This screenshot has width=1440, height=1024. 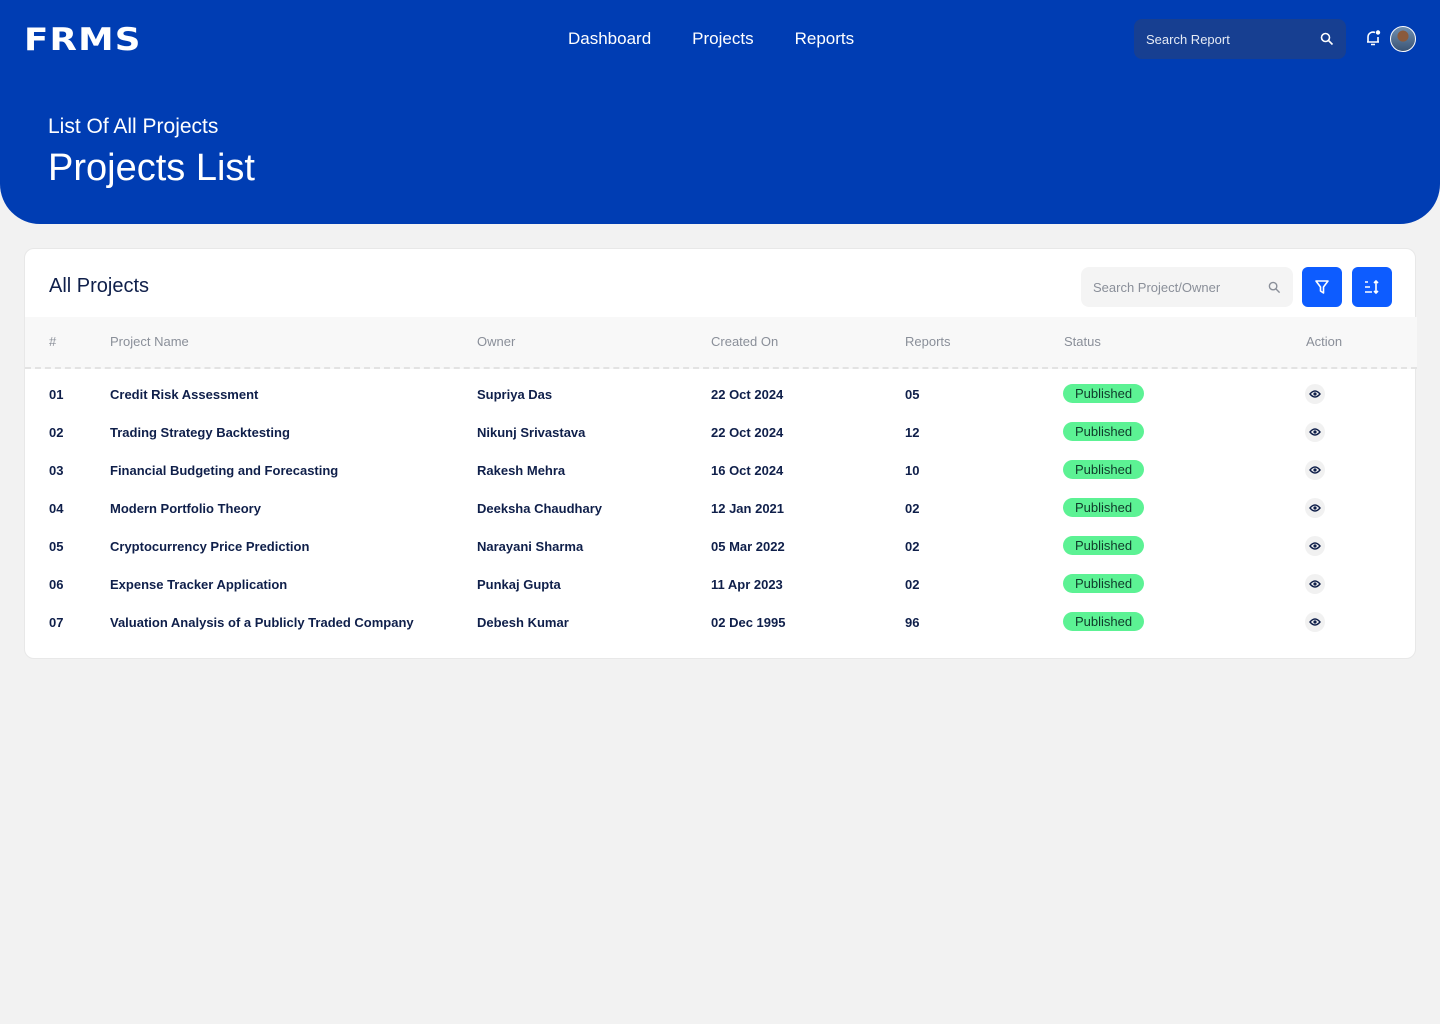 I want to click on col-owner: Owner, so click(x=496, y=341).